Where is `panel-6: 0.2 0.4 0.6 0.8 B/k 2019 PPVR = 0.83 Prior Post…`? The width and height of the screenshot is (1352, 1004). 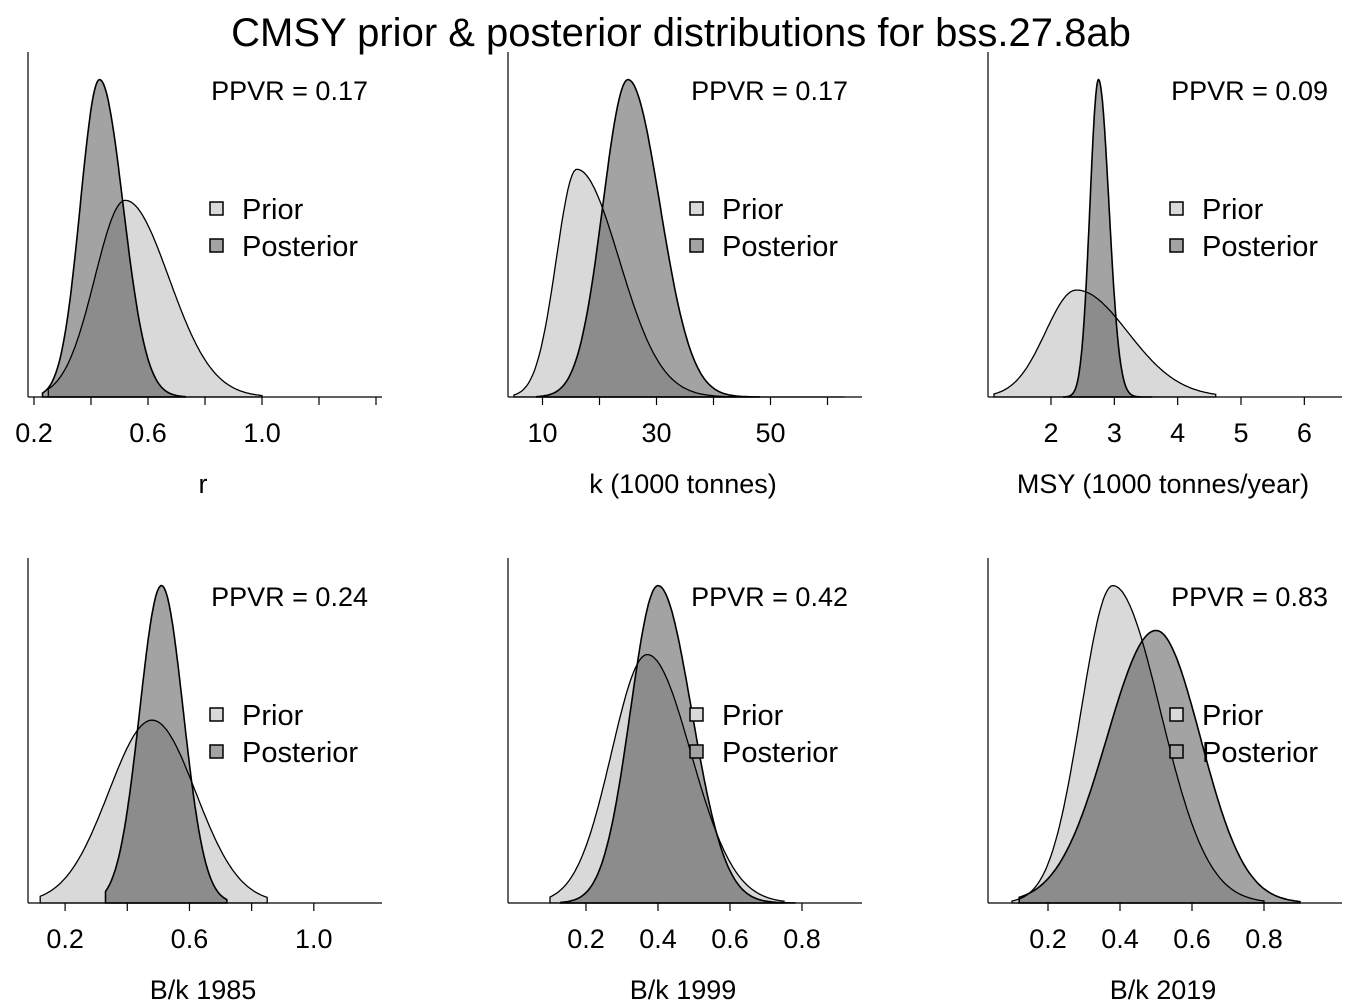 panel-6: 0.2 0.4 0.6 0.8 B/k 2019 PPVR = 0.83 Prior Post… is located at coordinates (1164, 781).